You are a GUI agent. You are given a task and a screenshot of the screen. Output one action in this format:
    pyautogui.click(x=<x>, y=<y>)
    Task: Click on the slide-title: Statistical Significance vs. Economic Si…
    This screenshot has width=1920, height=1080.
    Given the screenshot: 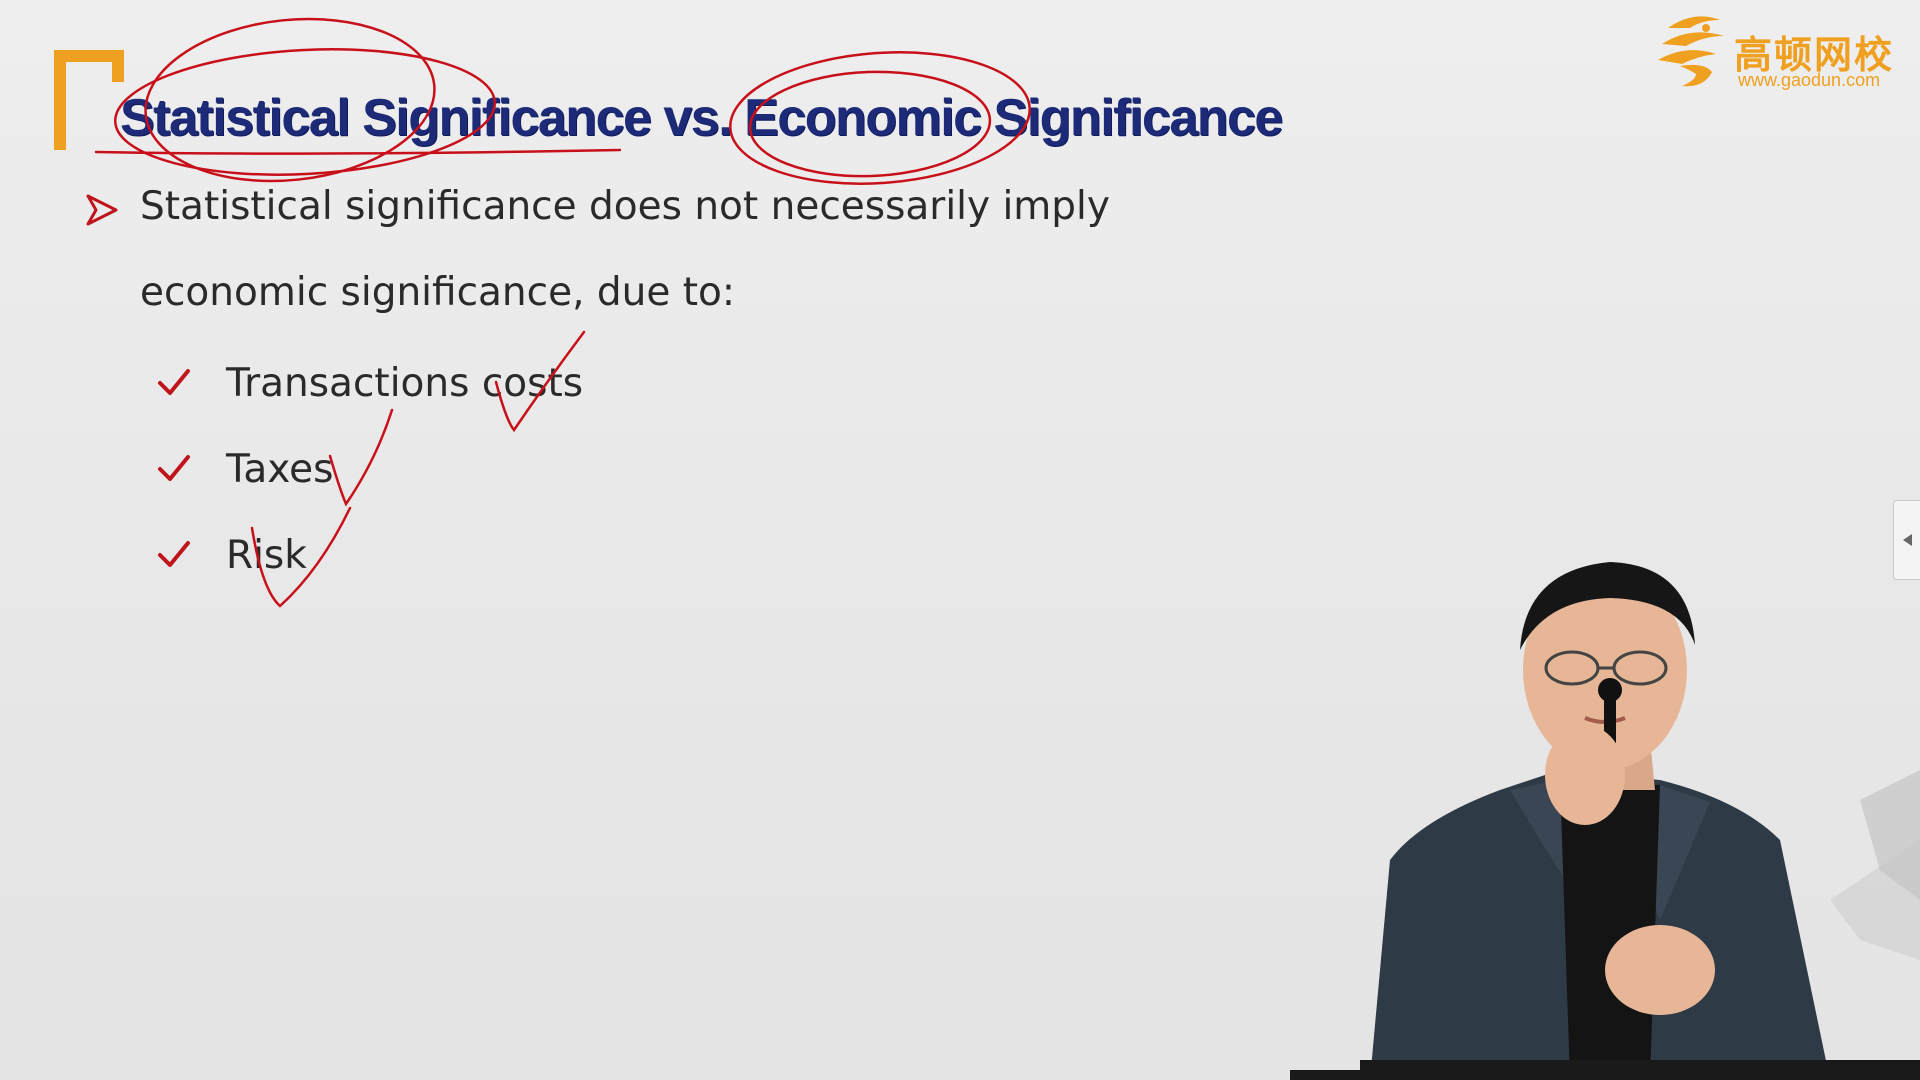 What is the action you would take?
    pyautogui.click(x=701, y=118)
    